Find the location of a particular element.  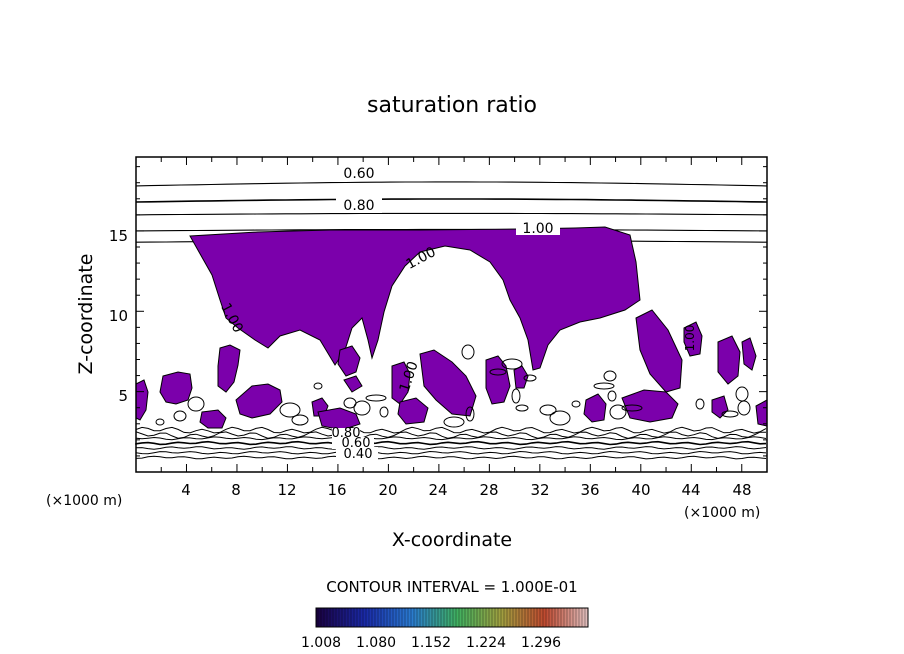

lower-contours is located at coordinates (451, 443).